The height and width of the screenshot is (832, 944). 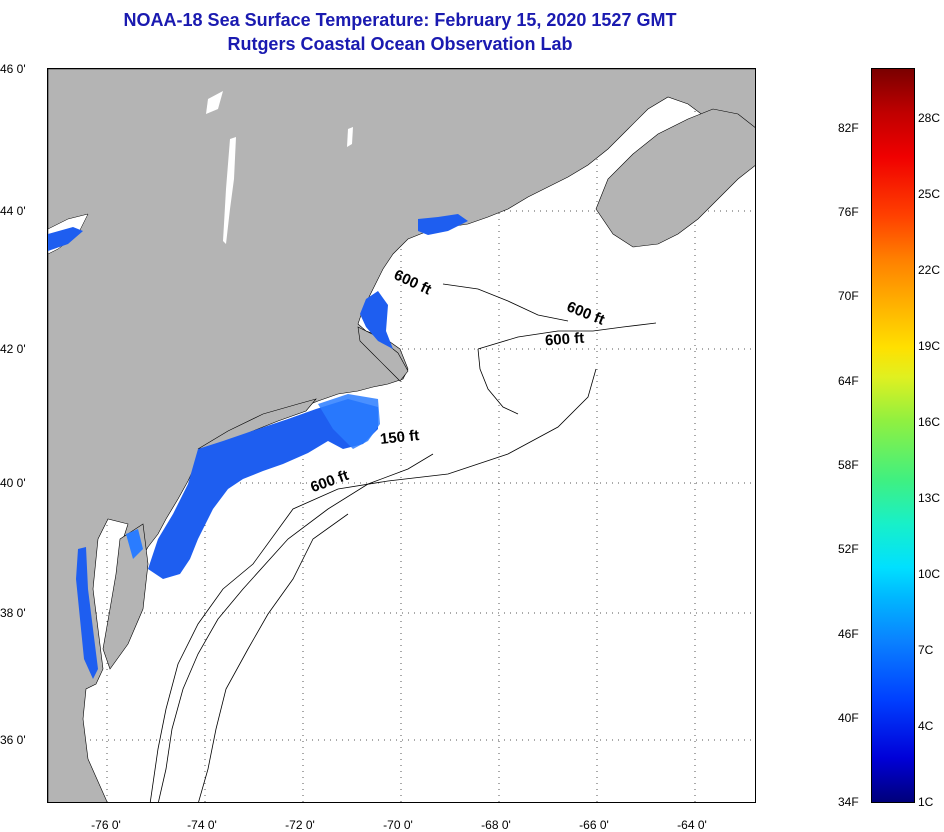 What do you see at coordinates (443, 224) in the screenshot?
I see `sst-maine-coast` at bounding box center [443, 224].